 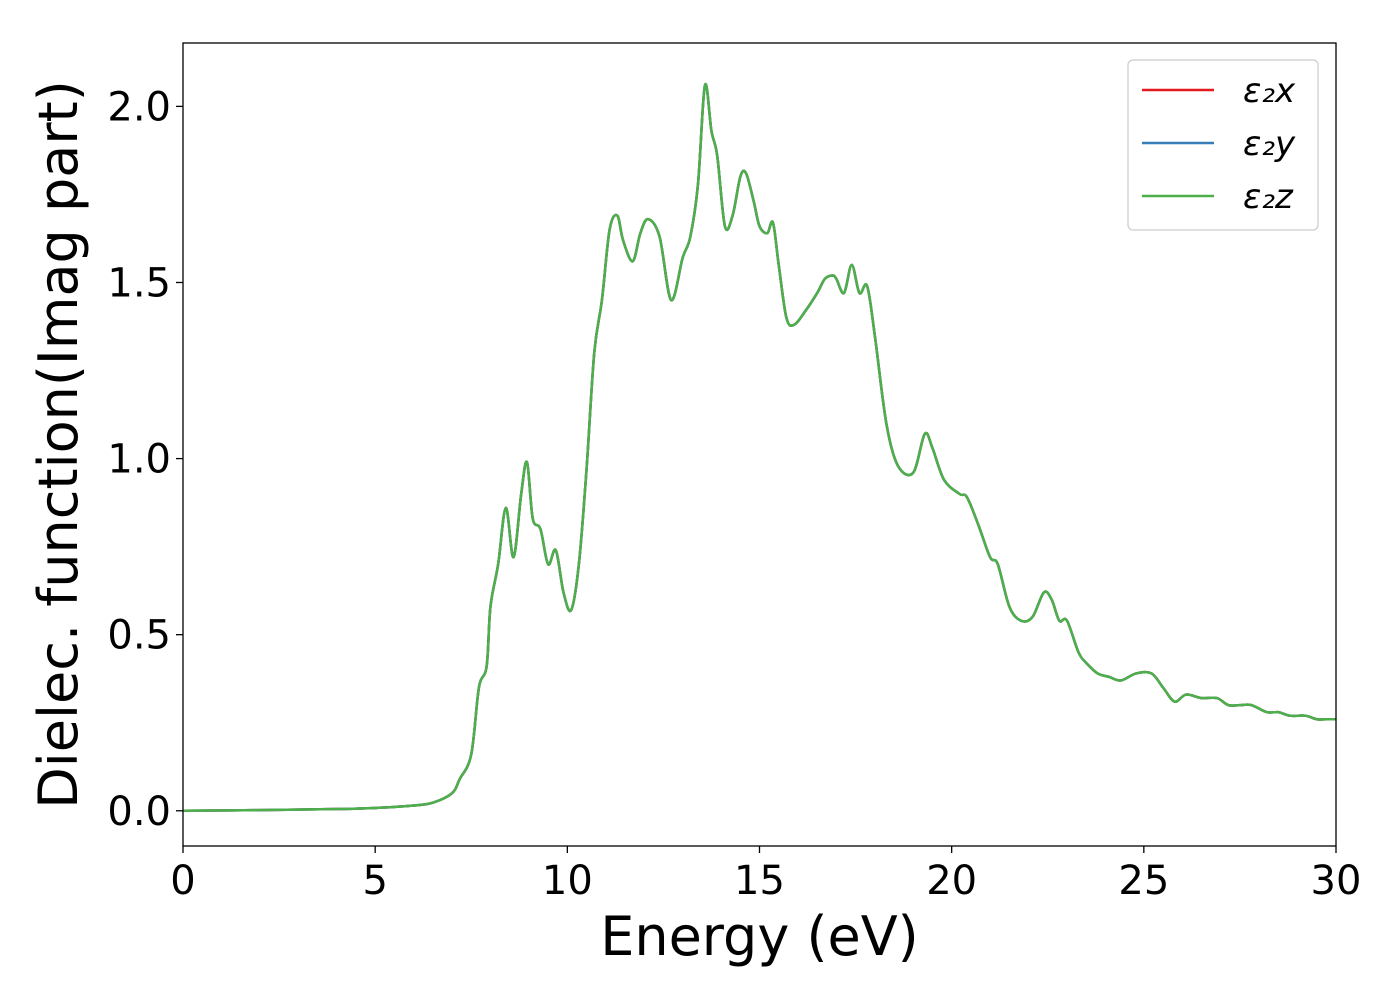 What do you see at coordinates (139, 107) in the screenshot?
I see `y-tick-label: 2.0` at bounding box center [139, 107].